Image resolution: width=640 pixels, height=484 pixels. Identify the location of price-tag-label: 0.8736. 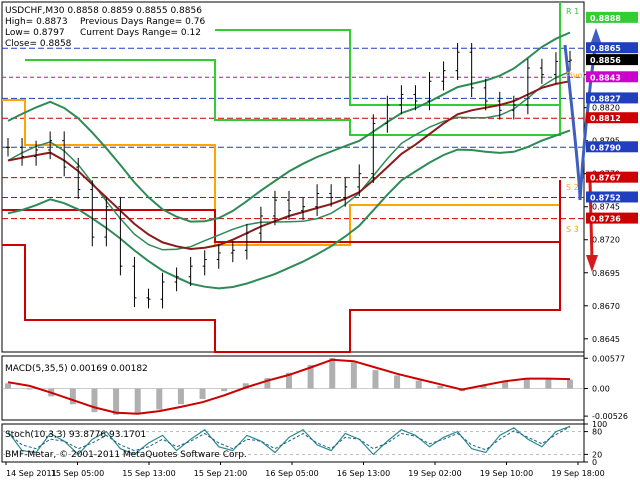
(605, 219).